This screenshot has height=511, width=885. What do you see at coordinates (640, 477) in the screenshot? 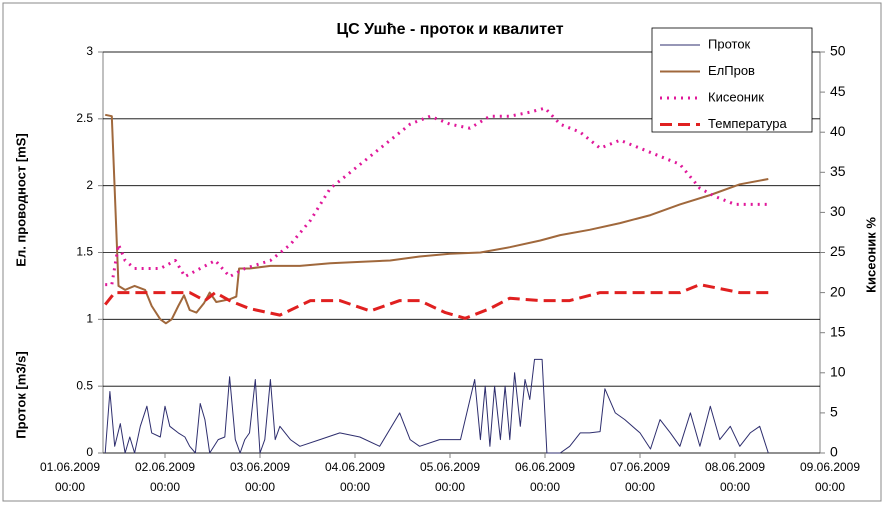
I see `x-tick-label: 07.06.2009 00:00` at bounding box center [640, 477].